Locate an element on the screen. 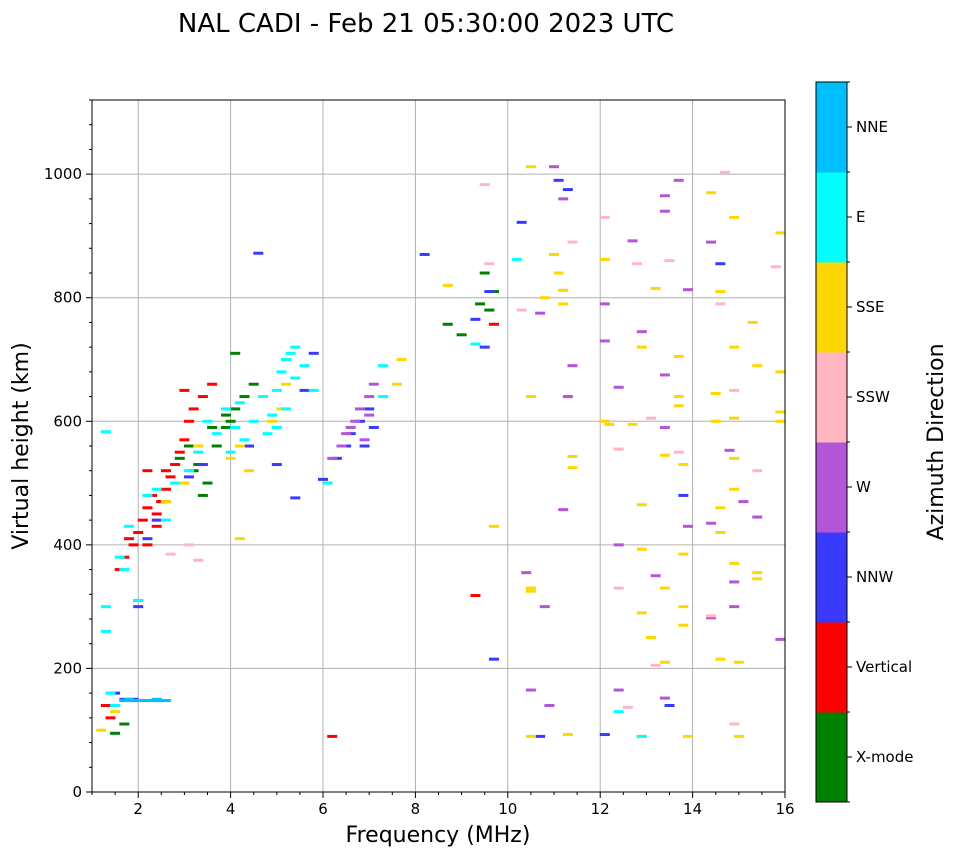 This screenshot has height=857, width=958. y-tick-label: 200 is located at coordinates (67, 668).